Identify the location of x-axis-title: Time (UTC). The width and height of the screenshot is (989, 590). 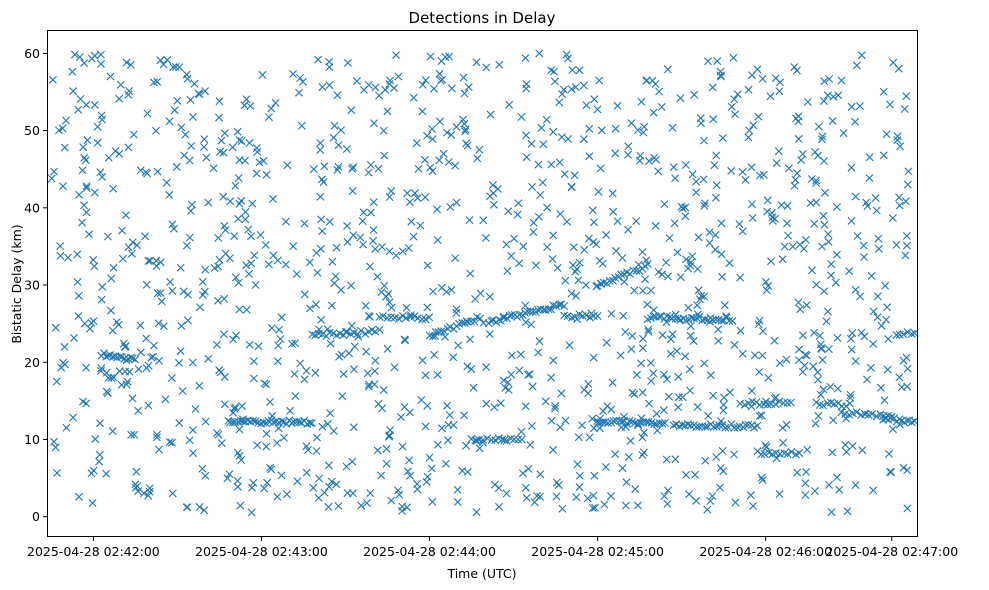
(481, 573).